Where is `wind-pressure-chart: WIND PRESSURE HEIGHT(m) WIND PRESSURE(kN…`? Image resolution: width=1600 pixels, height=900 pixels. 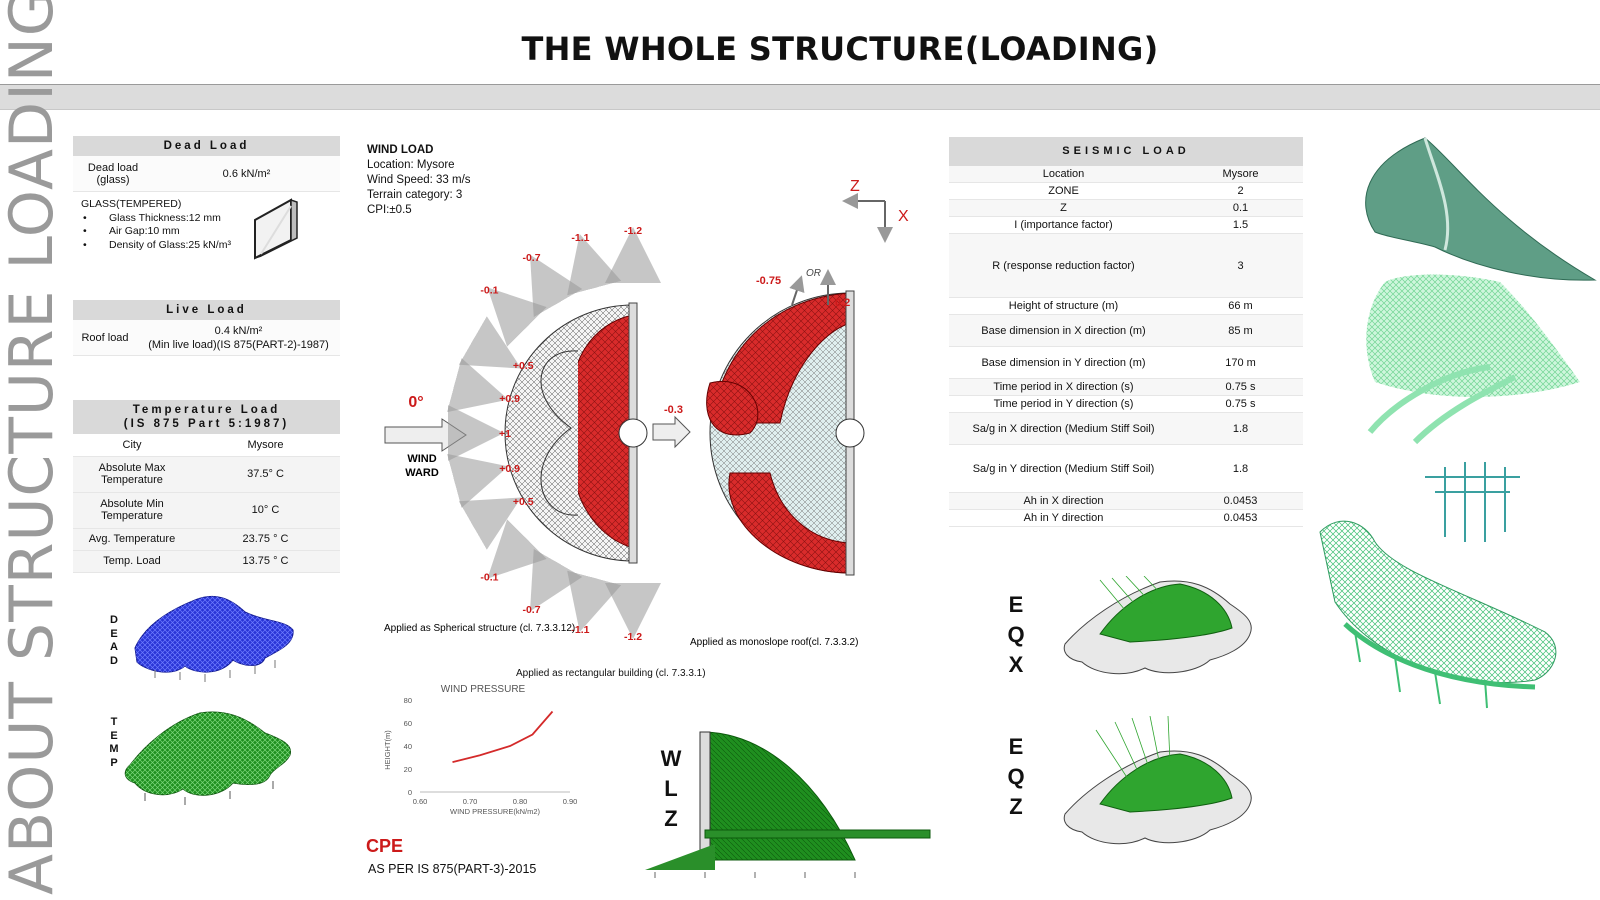 wind-pressure-chart: WIND PRESSURE HEIGHT(m) WIND PRESSURE(kN… is located at coordinates (480, 750).